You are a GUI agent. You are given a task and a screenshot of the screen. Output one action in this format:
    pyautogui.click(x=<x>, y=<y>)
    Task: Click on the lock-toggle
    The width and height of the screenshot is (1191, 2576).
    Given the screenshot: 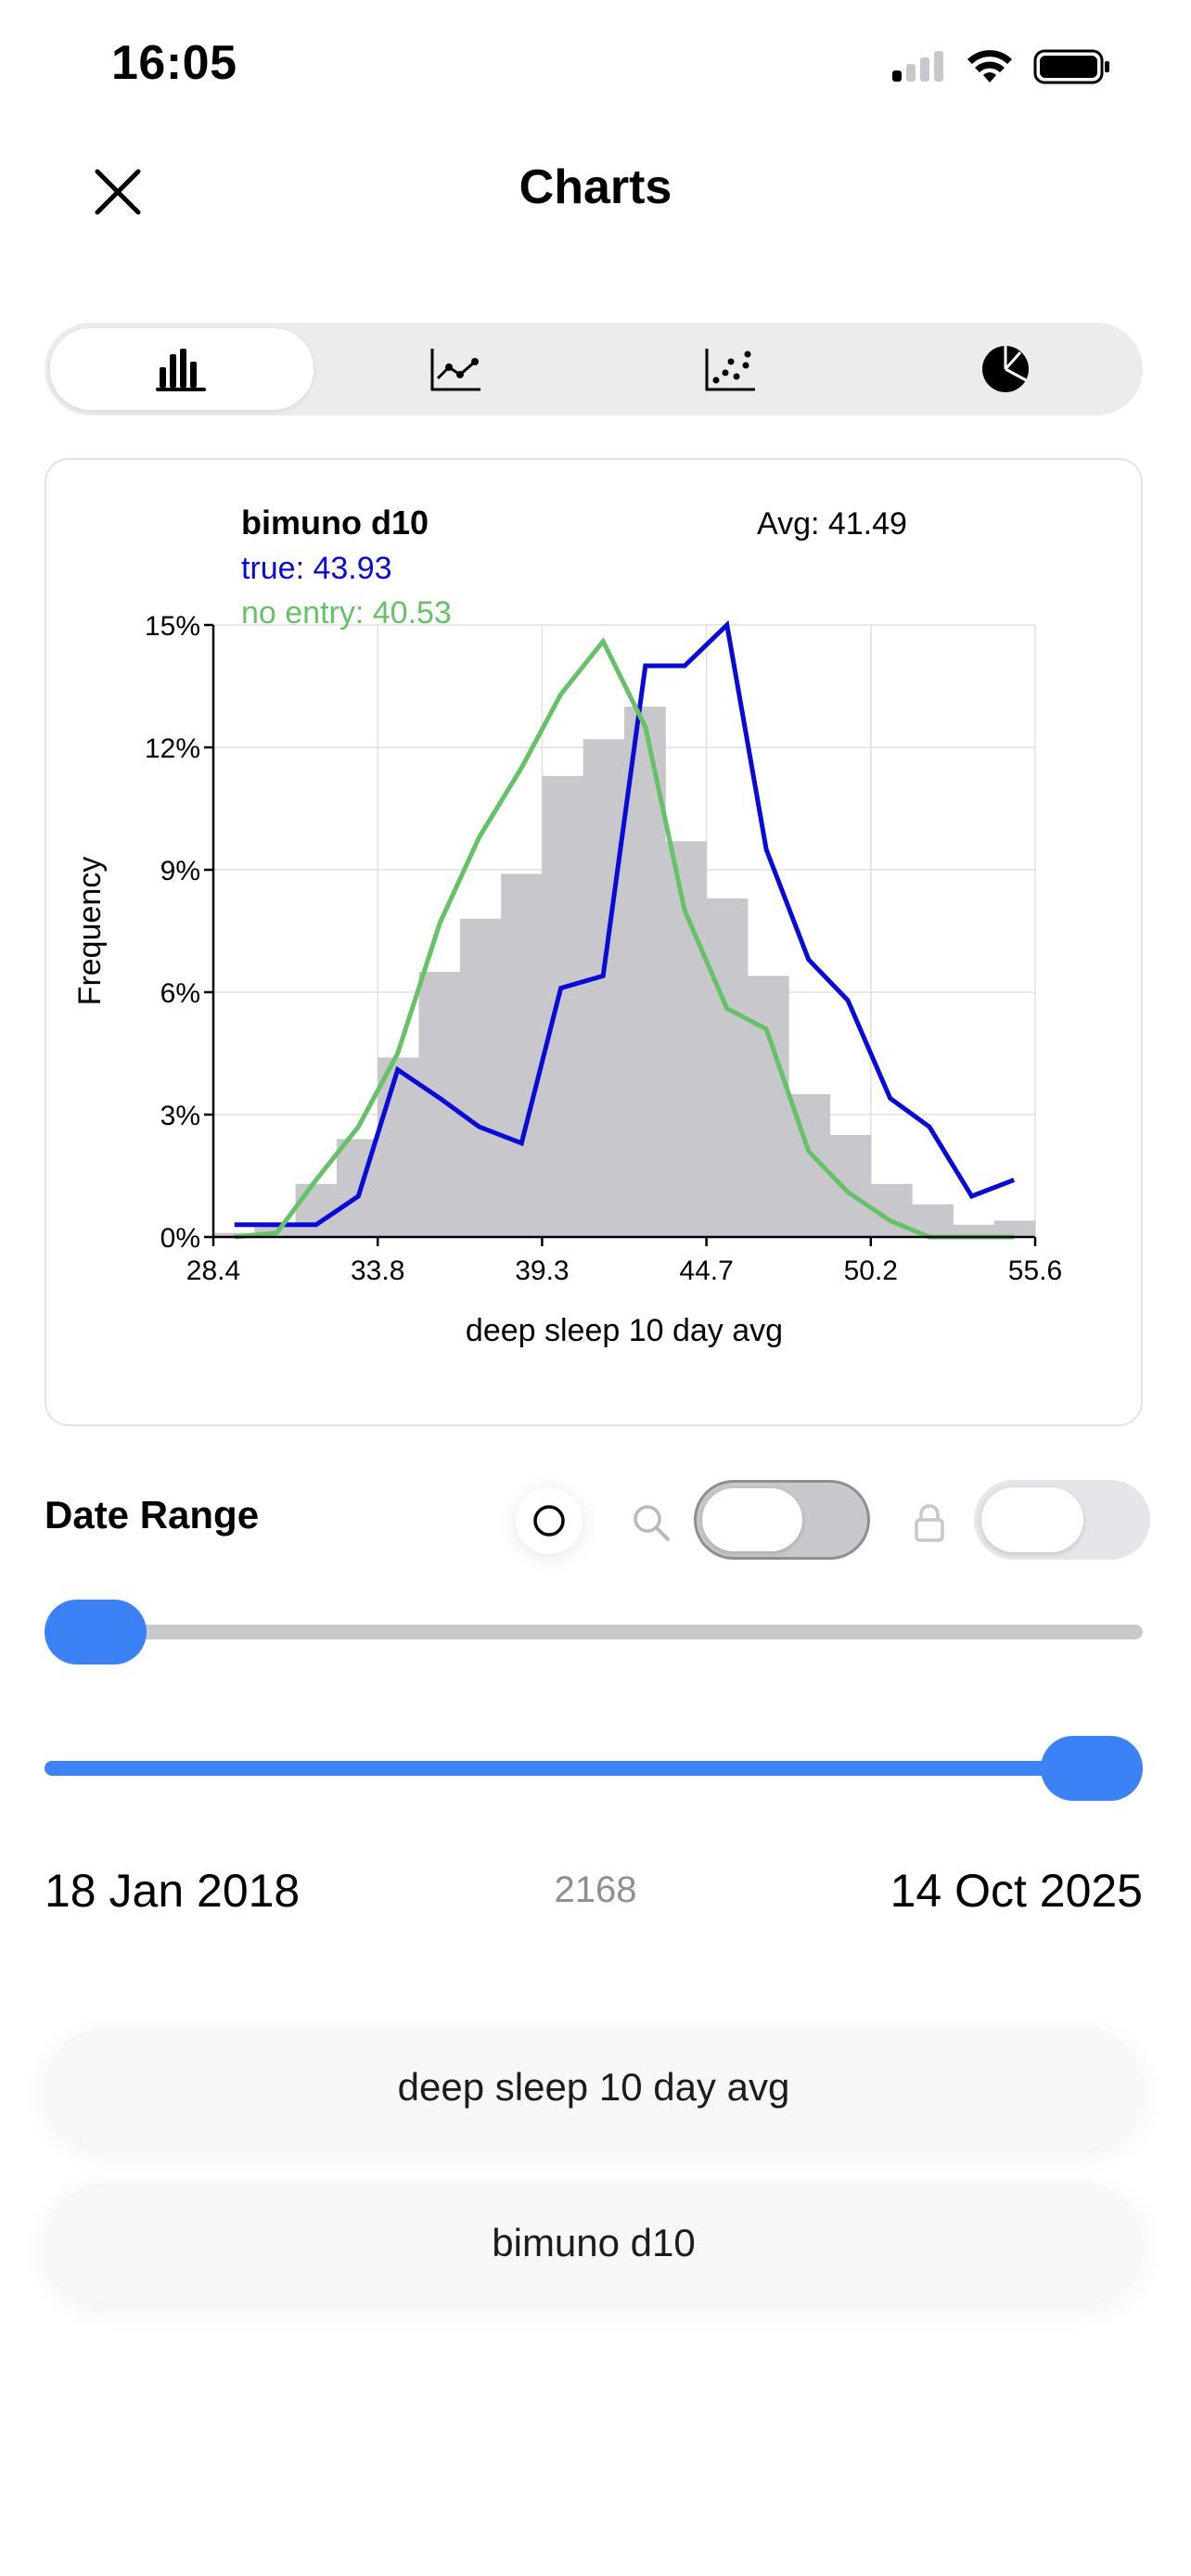 What is the action you would take?
    pyautogui.click(x=1062, y=1520)
    